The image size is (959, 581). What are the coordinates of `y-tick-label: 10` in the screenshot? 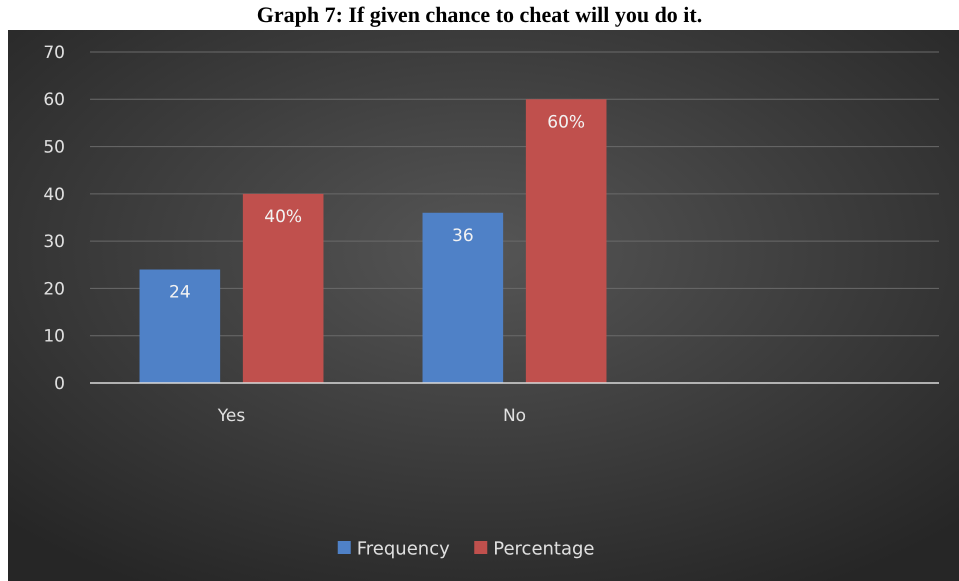 It's located at (54, 336).